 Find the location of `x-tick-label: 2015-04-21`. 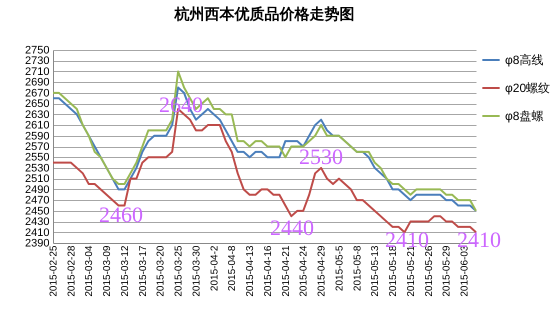

x-tick-label: 2015-04-21 is located at coordinates (286, 271).